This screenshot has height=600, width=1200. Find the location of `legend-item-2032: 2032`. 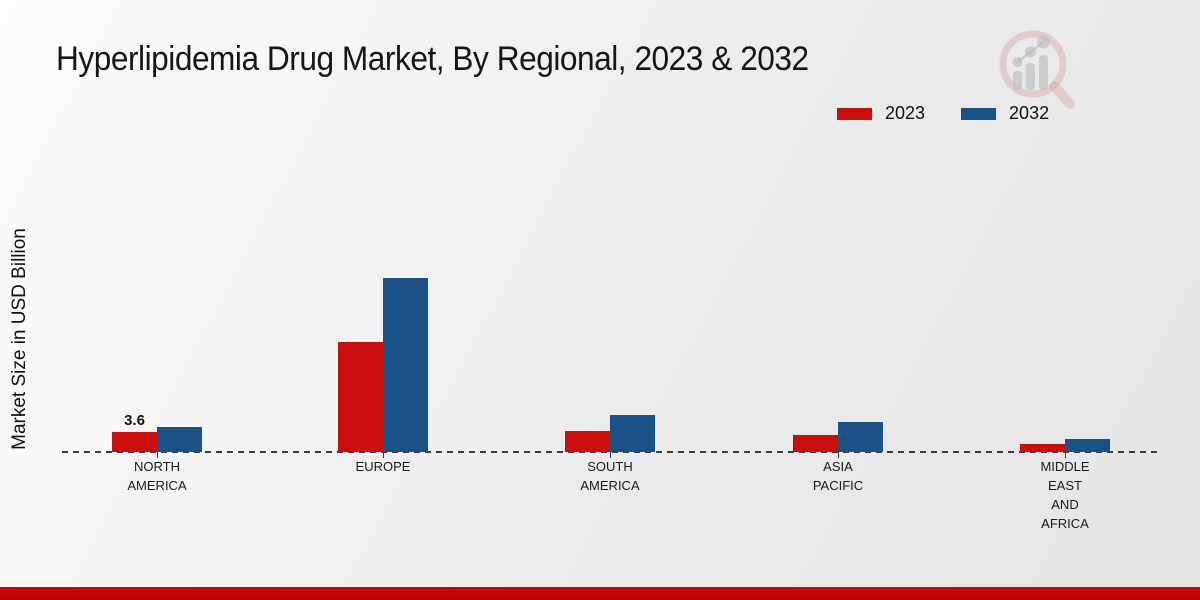

legend-item-2032: 2032 is located at coordinates (1005, 113).